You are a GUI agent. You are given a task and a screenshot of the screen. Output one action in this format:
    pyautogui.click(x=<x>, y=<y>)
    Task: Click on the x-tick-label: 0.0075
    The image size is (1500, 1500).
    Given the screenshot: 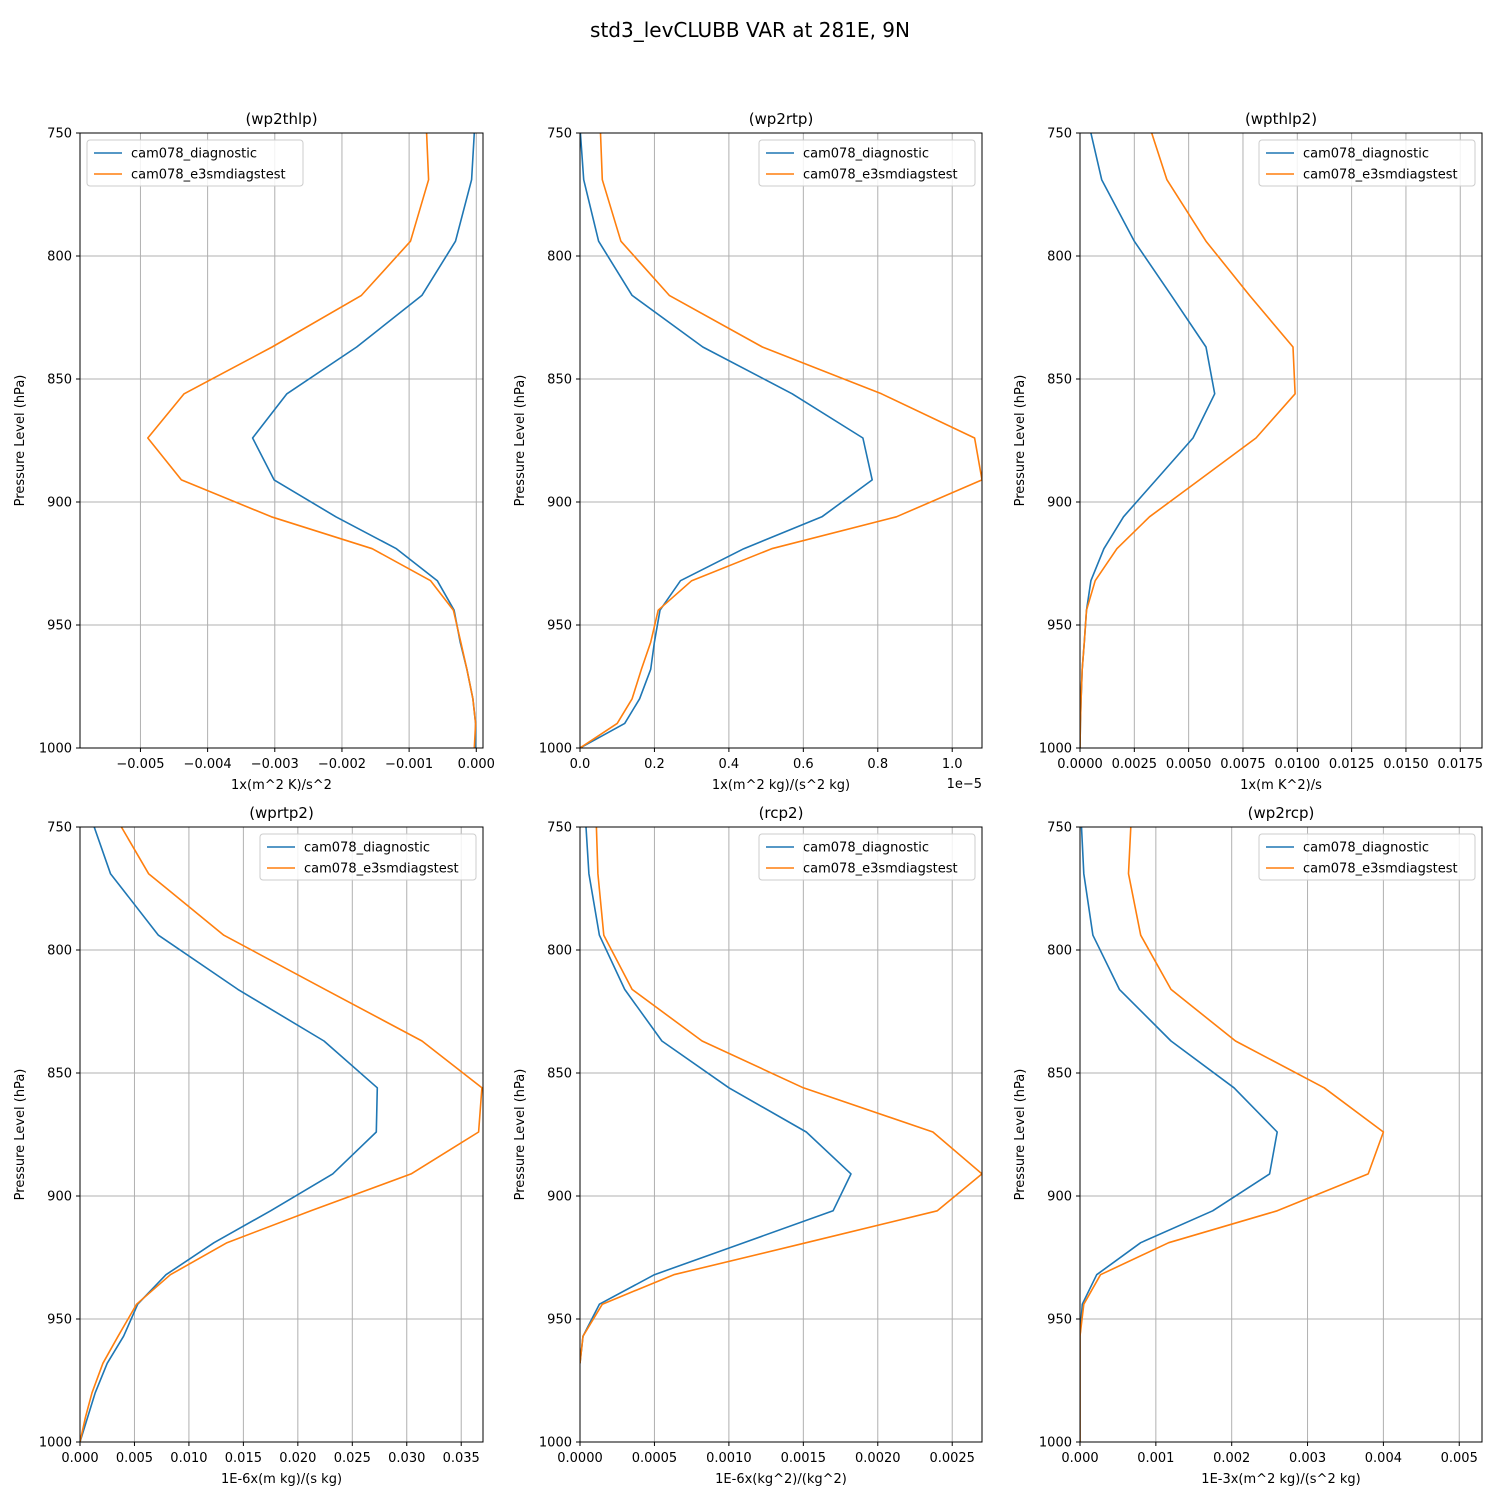 What is the action you would take?
    pyautogui.click(x=1243, y=764)
    